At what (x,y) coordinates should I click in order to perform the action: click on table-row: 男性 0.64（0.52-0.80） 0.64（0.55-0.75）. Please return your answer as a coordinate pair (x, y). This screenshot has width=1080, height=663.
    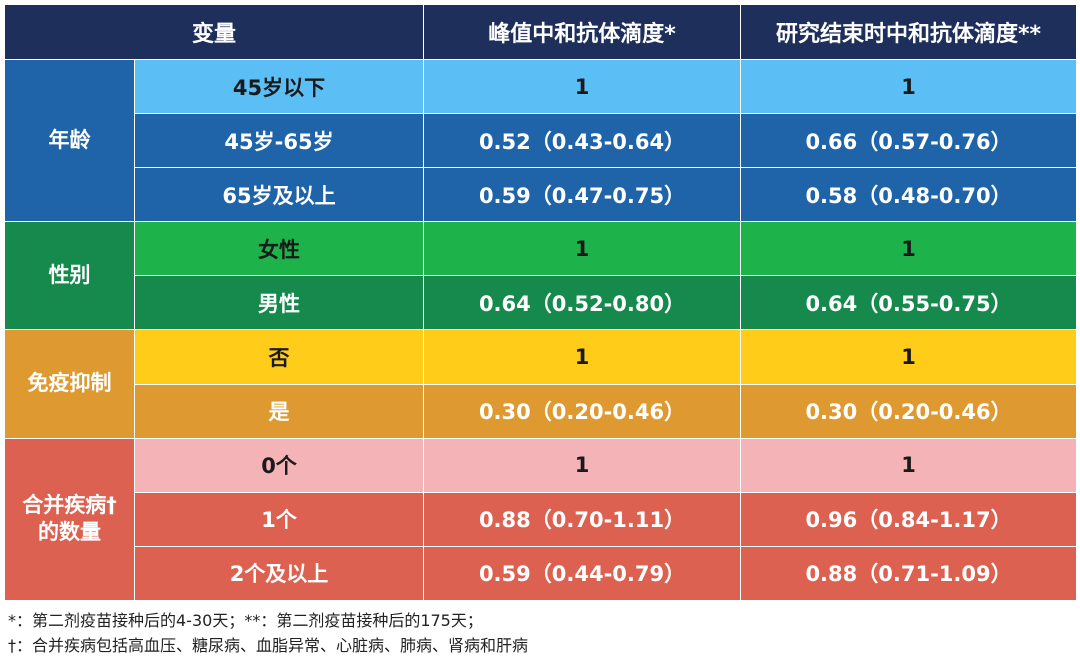
    Looking at the image, I should click on (541, 303).